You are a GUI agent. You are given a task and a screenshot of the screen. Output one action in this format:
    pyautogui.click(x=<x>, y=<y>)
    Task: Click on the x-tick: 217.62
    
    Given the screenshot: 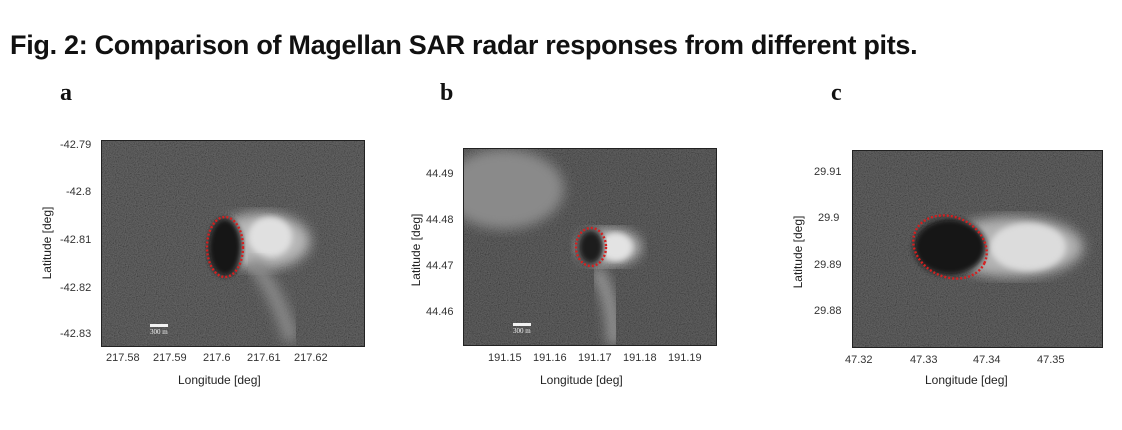 What is the action you would take?
    pyautogui.click(x=311, y=358)
    